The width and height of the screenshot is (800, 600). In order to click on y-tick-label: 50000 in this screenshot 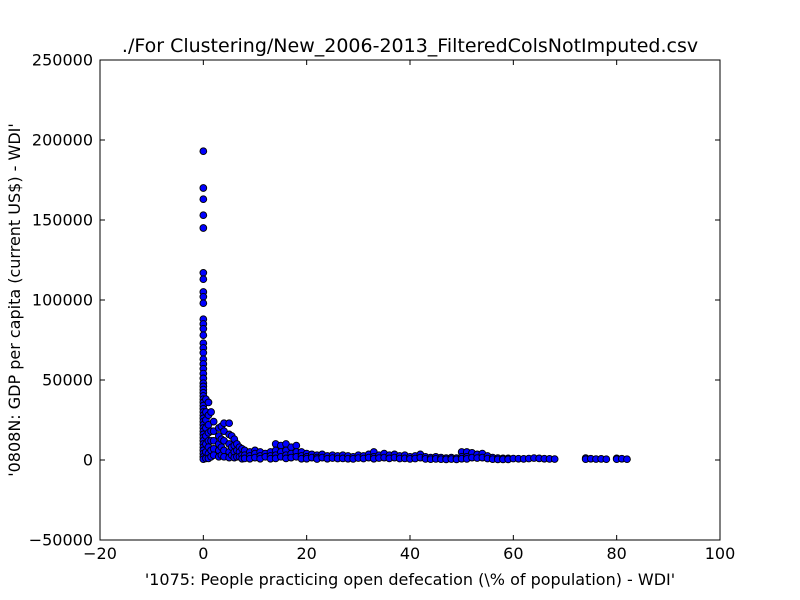, I will do `click(67, 380)`.